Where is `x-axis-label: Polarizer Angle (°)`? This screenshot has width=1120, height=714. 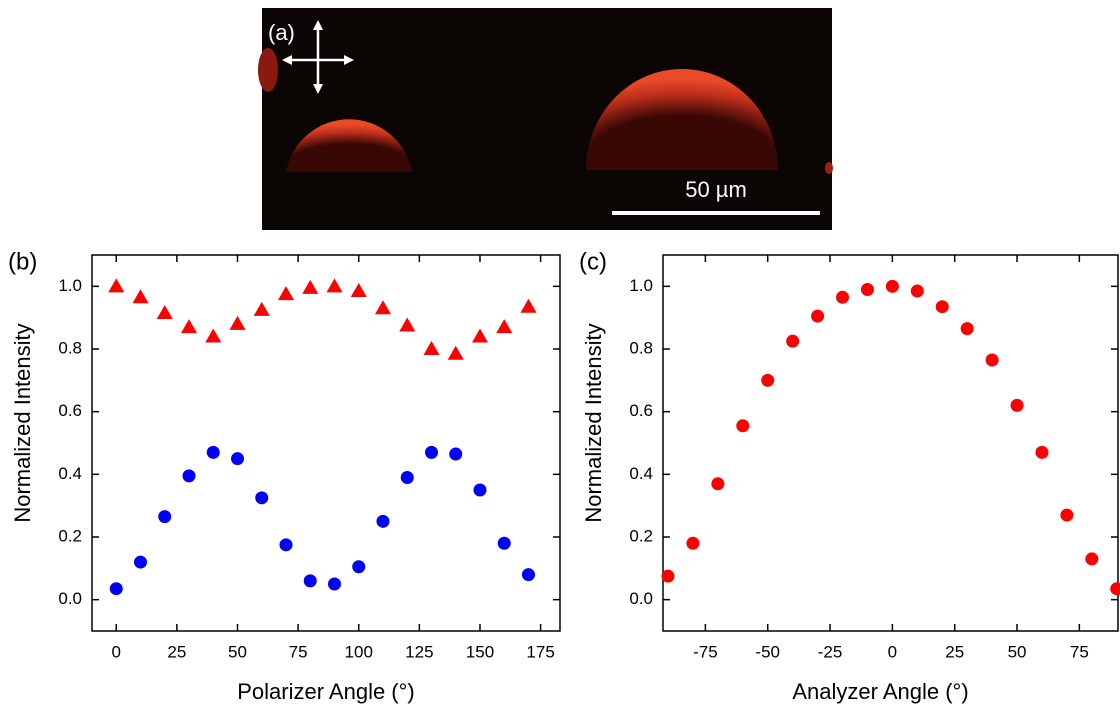
x-axis-label: Polarizer Angle (°) is located at coordinates (326, 691).